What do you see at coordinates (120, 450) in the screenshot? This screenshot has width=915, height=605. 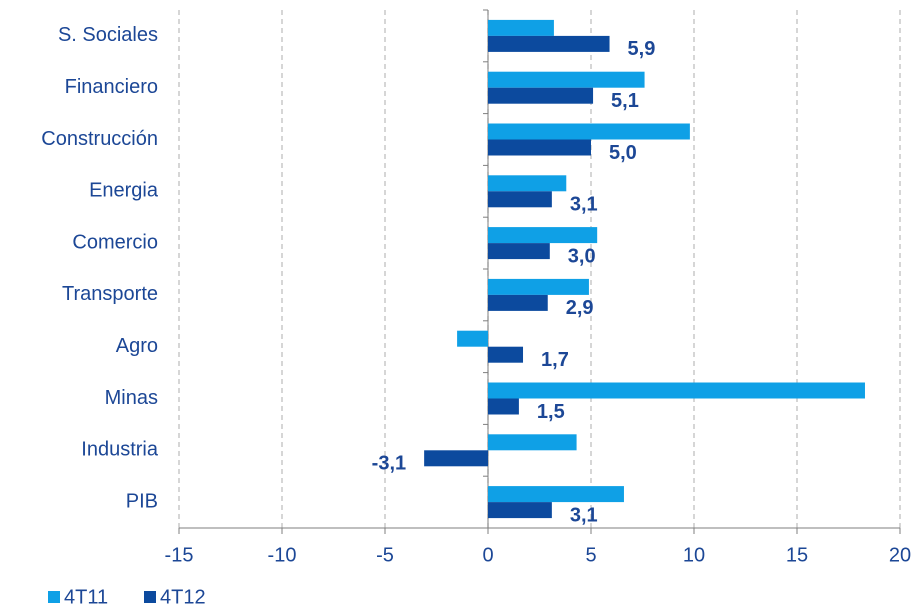 I see `y-tick-label: Industria` at bounding box center [120, 450].